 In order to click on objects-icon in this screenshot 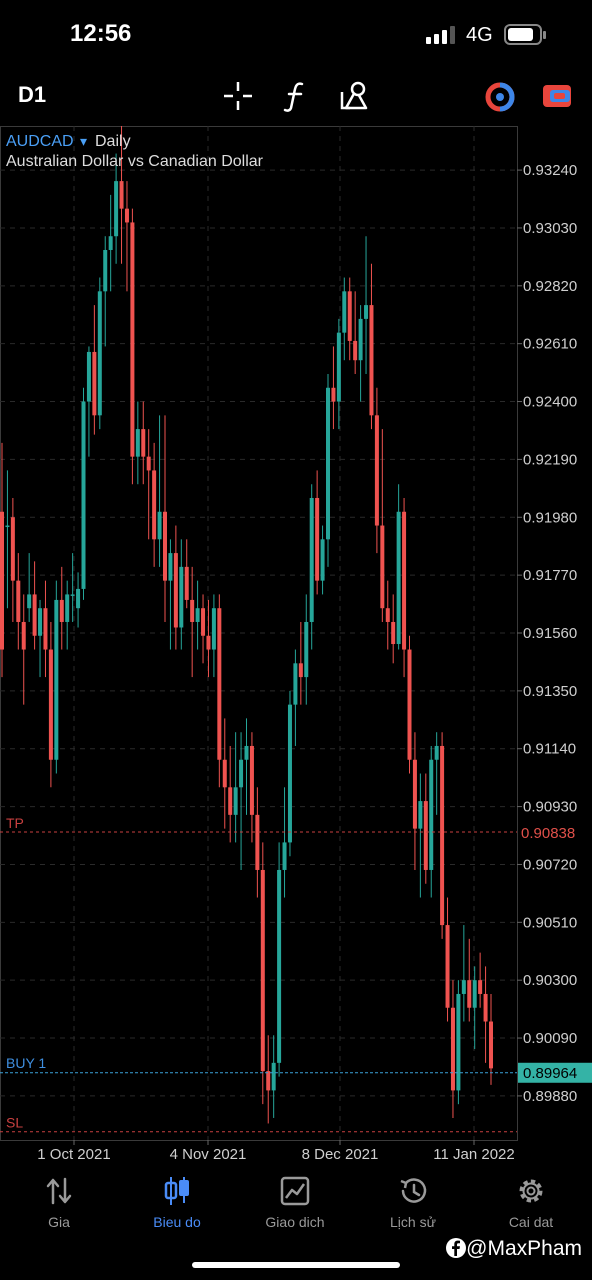, I will do `click(354, 96)`.